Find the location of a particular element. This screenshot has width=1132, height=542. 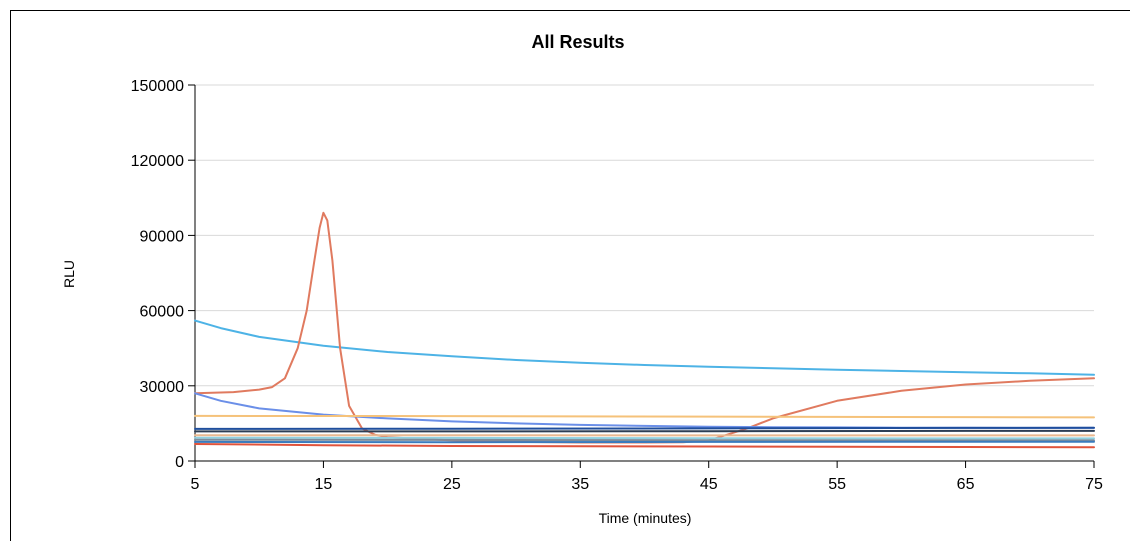

y-axis-label: RLU is located at coordinates (69, 274).